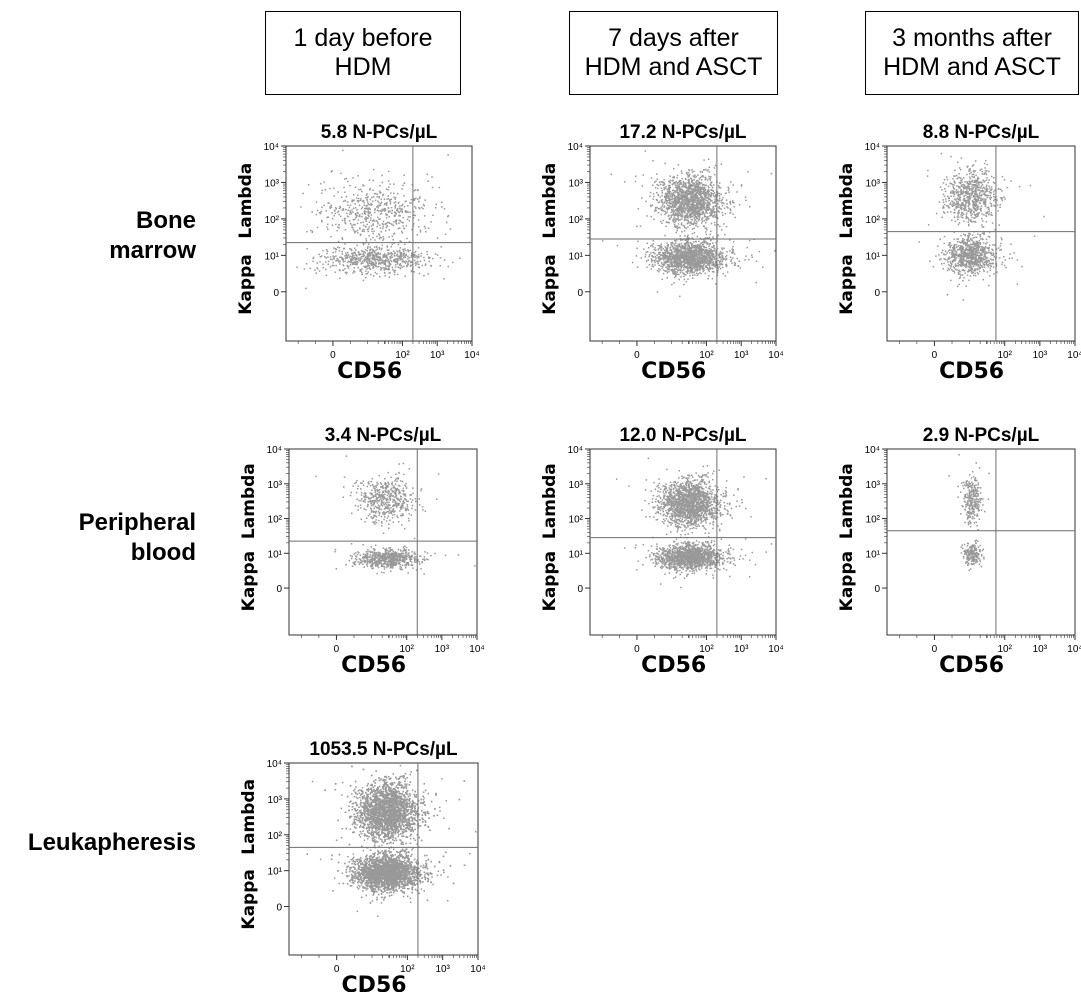  What do you see at coordinates (111, 842) in the screenshot?
I see `row-label-line1: Leukapheresis` at bounding box center [111, 842].